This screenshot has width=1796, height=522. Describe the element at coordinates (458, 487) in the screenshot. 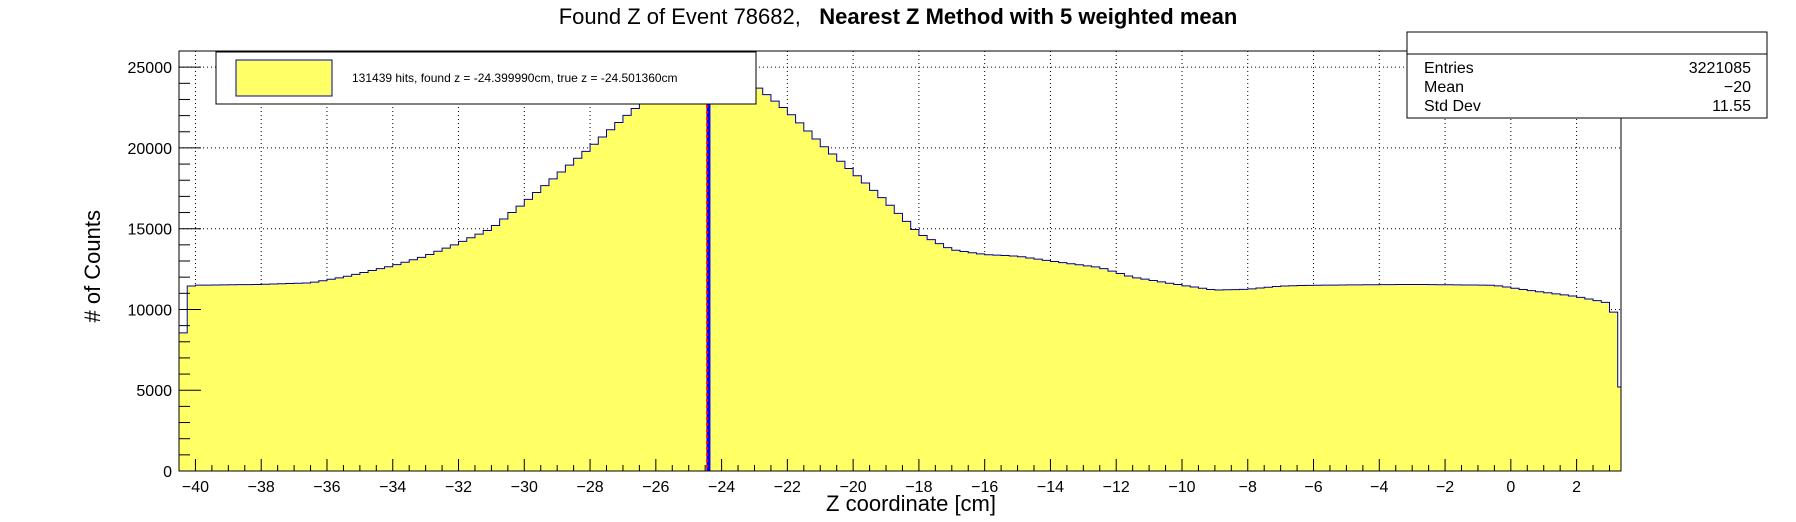

I see `x-tick-label: −32` at that location.